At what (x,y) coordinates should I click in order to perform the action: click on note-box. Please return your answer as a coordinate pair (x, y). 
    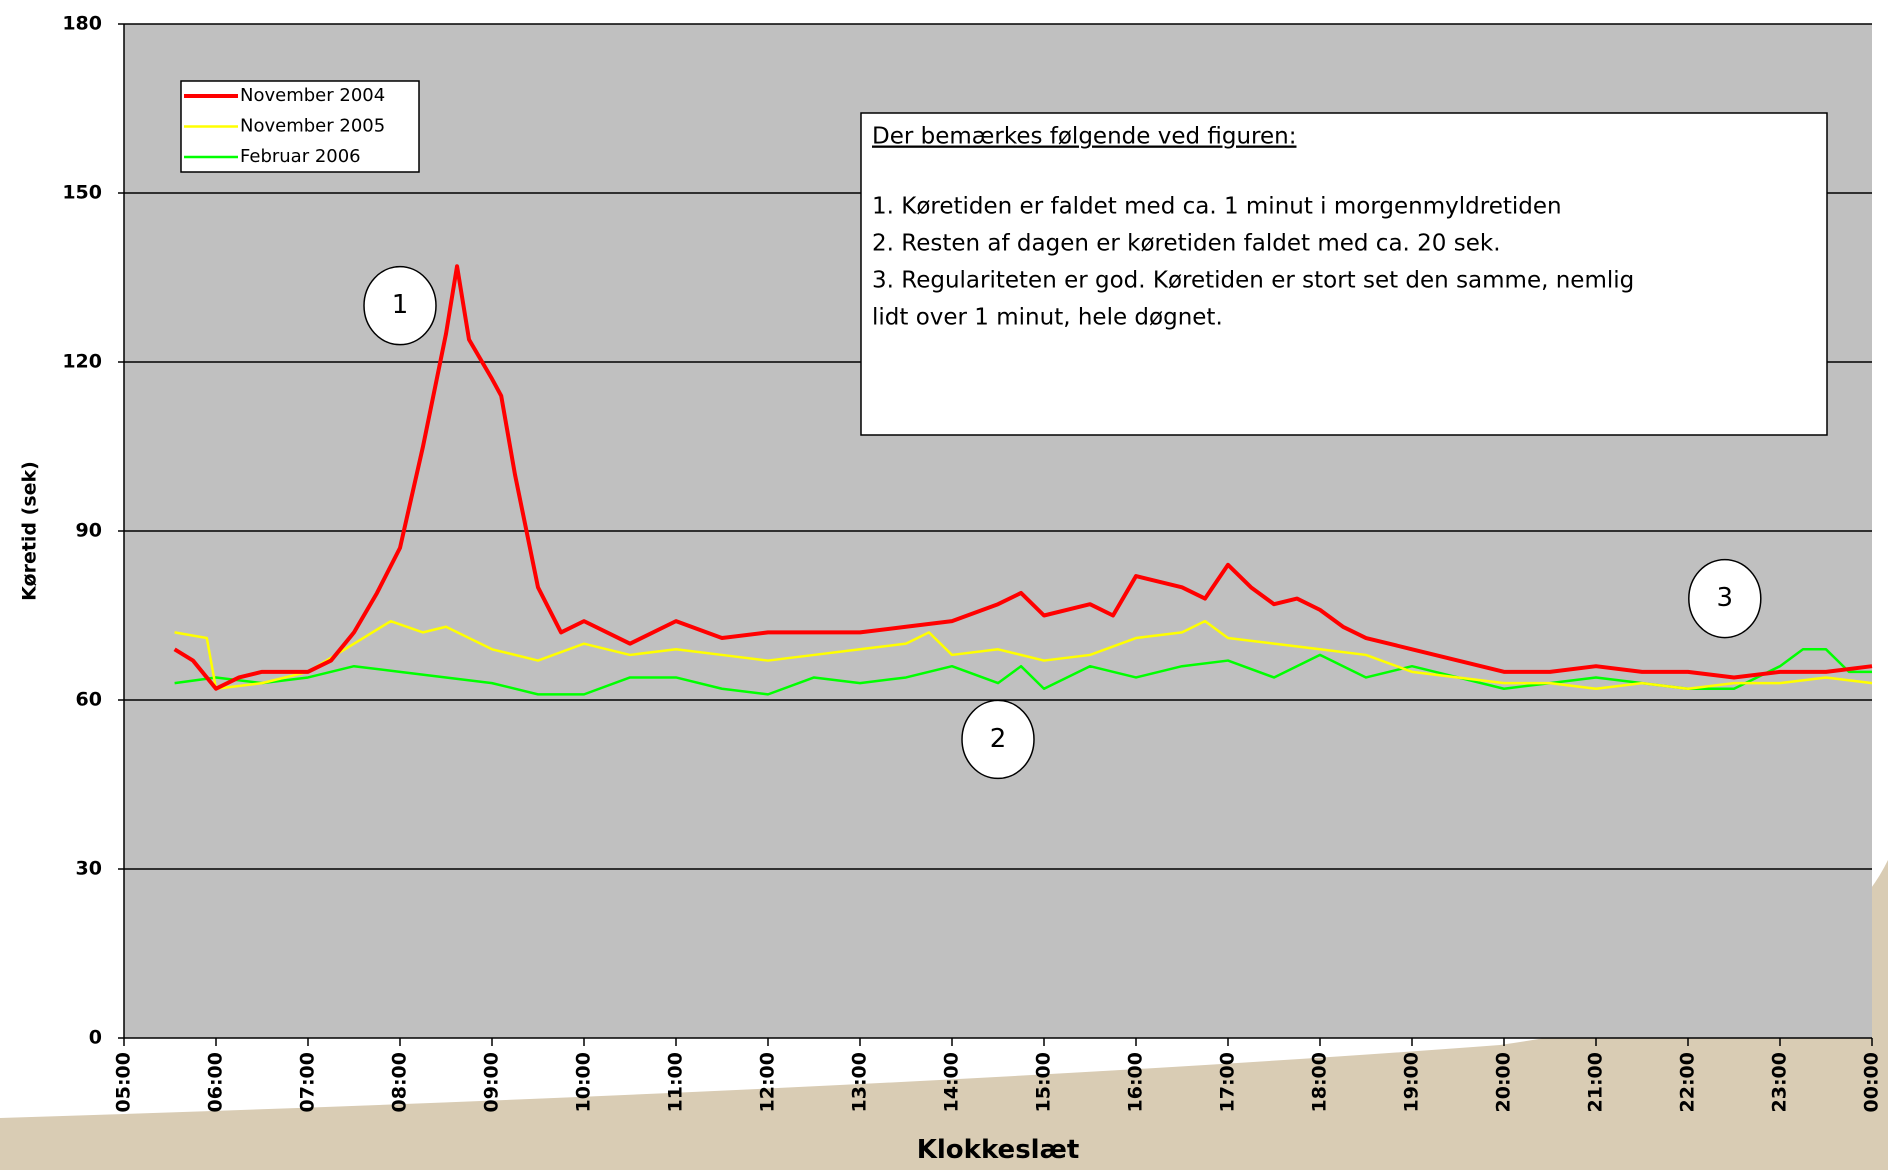
    Looking at the image, I should click on (1344, 274).